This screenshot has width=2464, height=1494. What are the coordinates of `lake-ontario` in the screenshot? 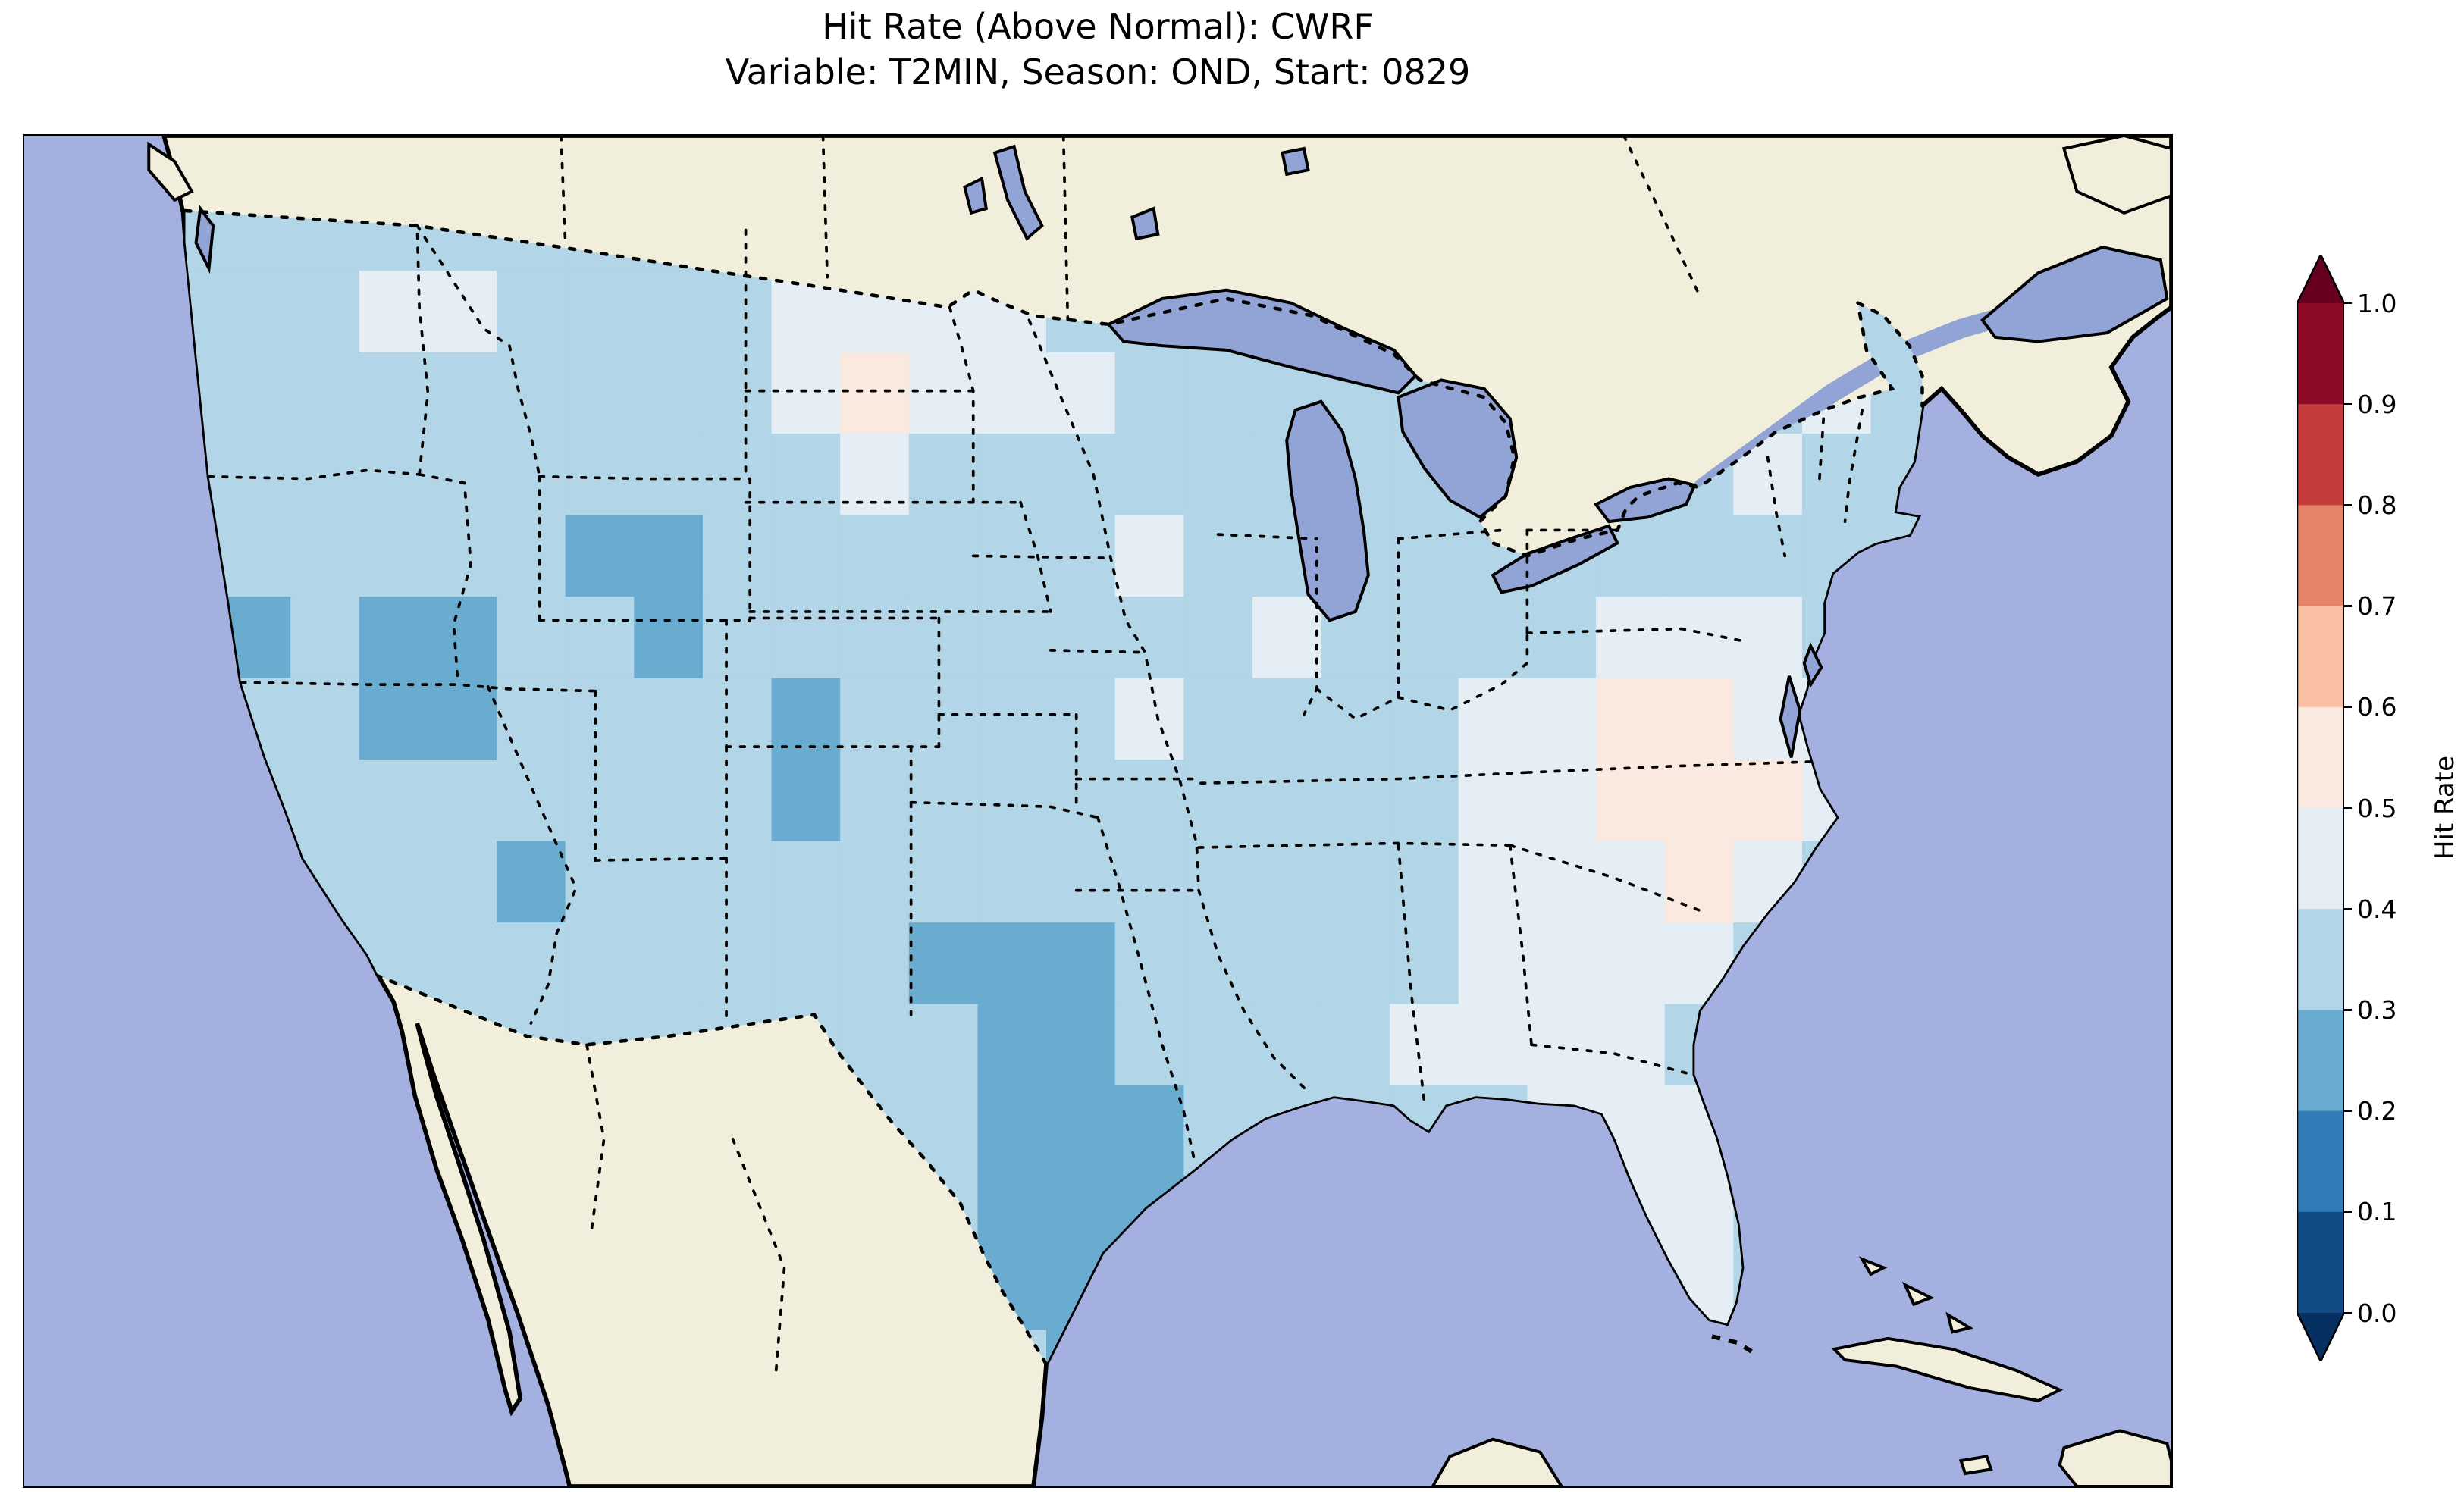 It's located at (1646, 500).